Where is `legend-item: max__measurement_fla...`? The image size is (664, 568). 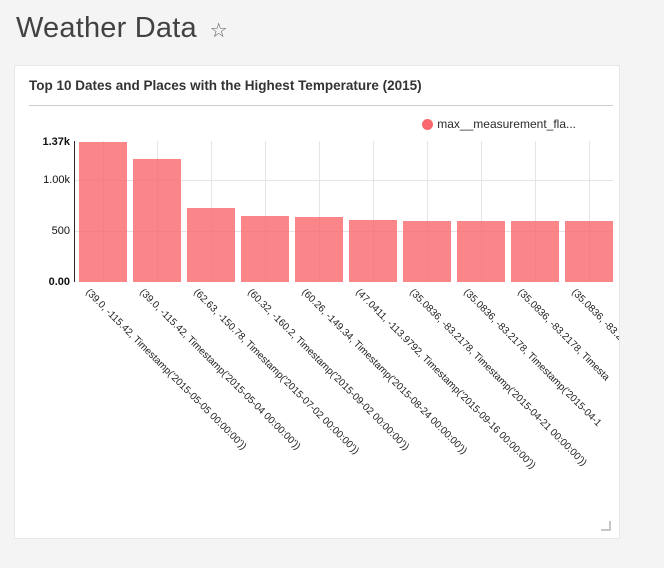
legend-item: max__measurement_fla... is located at coordinates (499, 124).